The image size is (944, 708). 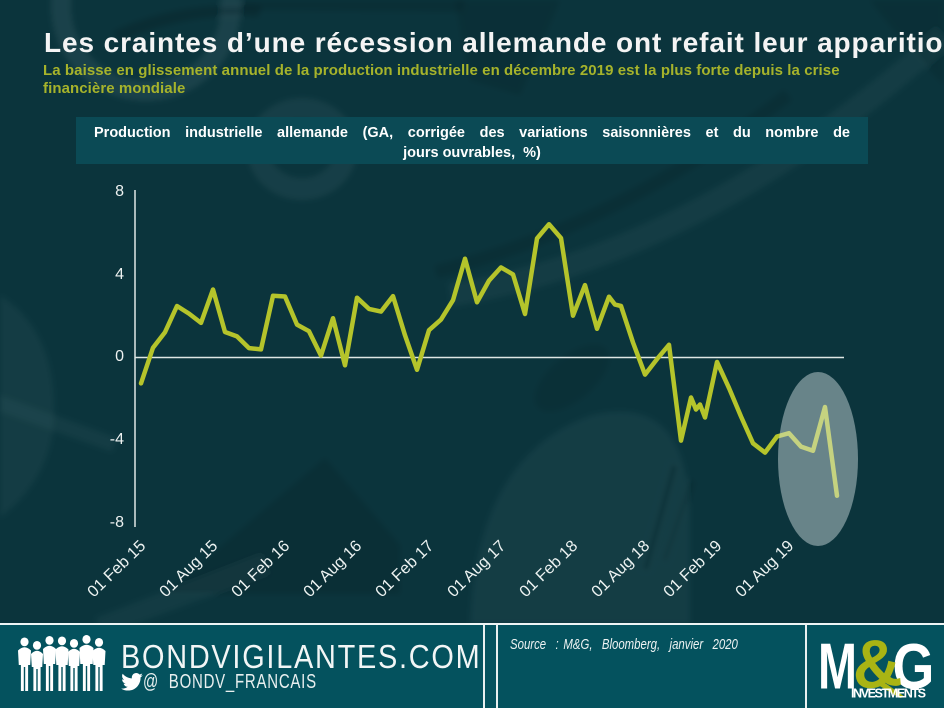 I want to click on svg-text: 01 Aug 16, so click(x=332, y=569).